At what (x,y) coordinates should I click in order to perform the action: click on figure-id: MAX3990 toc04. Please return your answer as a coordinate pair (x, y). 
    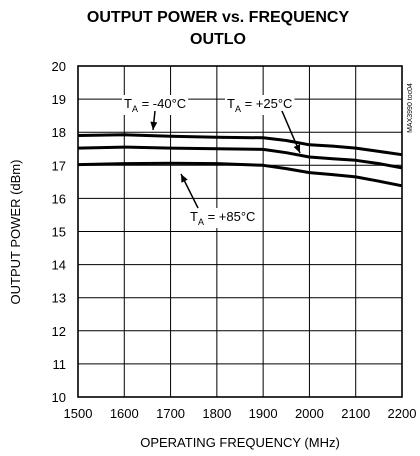
    Looking at the image, I should click on (410, 108).